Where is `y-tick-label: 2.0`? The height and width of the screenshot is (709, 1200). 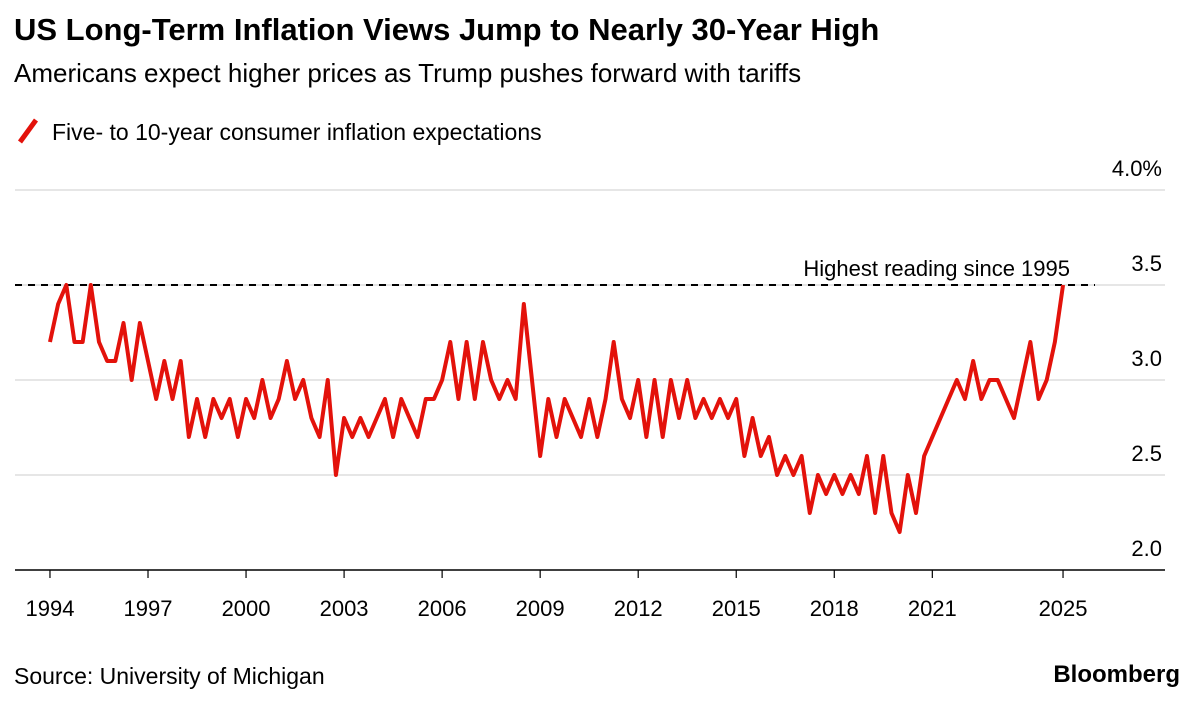
y-tick-label: 2.0 is located at coordinates (1146, 548).